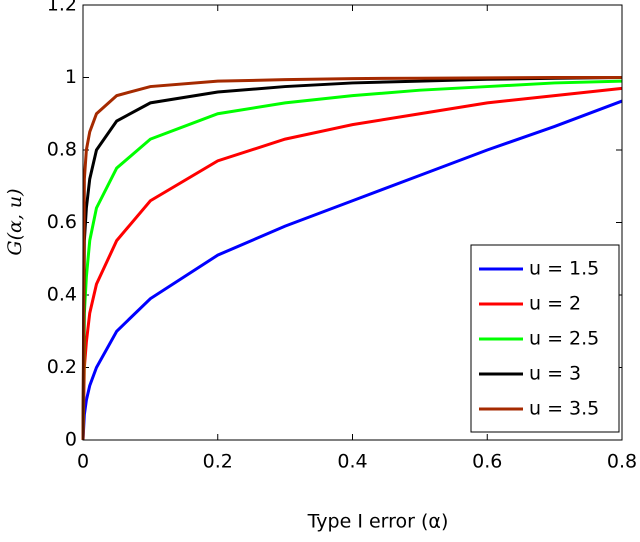 The width and height of the screenshot is (640, 542). What do you see at coordinates (555, 304) in the screenshot?
I see `legend-label: u = 2` at bounding box center [555, 304].